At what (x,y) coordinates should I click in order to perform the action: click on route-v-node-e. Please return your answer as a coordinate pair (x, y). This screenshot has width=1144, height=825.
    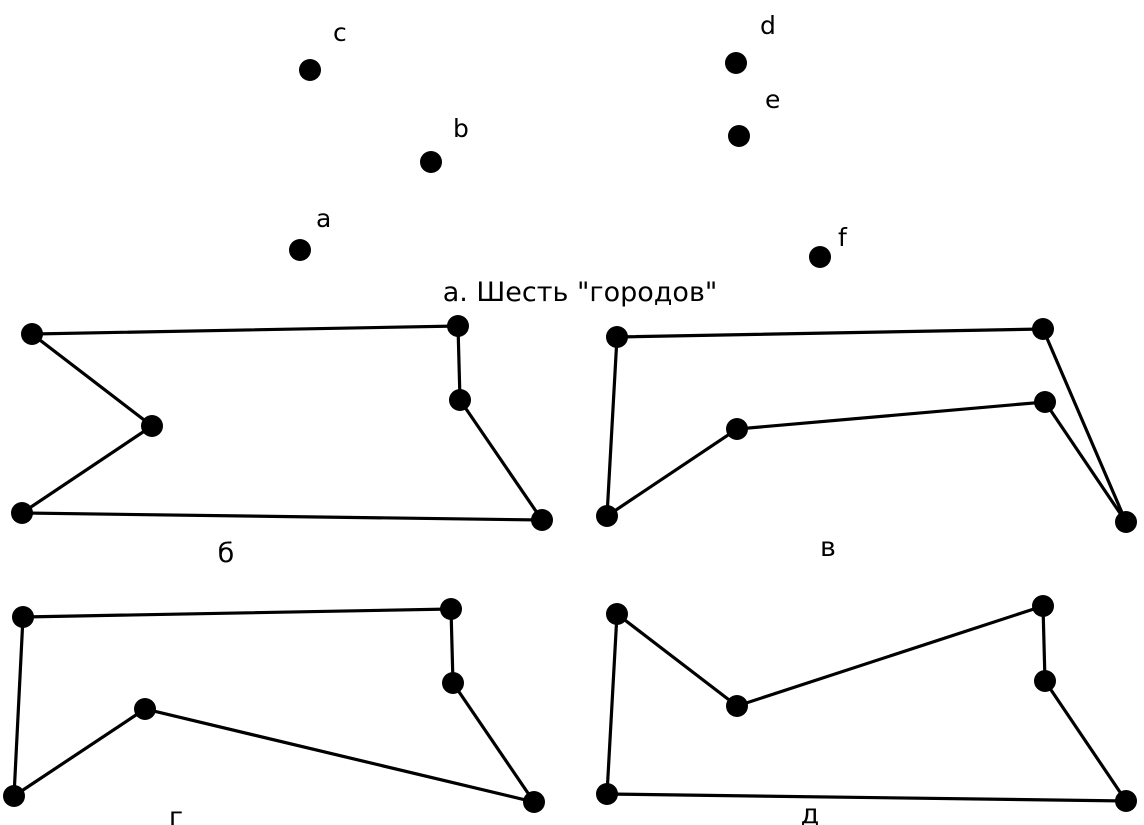
    Looking at the image, I should click on (1045, 402).